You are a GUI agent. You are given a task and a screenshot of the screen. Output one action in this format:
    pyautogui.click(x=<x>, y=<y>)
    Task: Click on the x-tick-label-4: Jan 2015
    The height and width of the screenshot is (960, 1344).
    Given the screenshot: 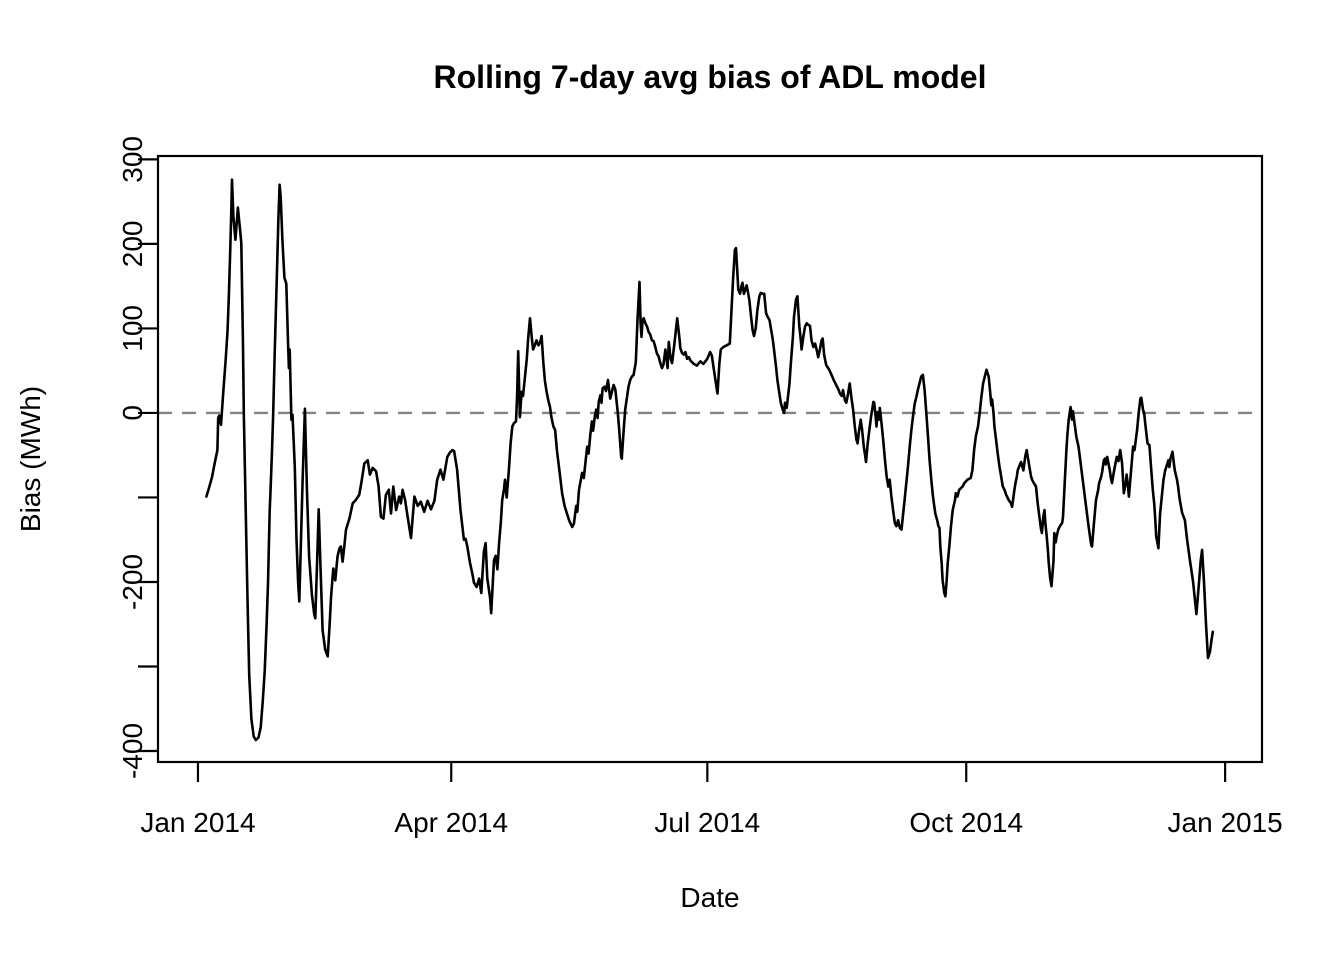 What is the action you would take?
    pyautogui.click(x=1225, y=822)
    